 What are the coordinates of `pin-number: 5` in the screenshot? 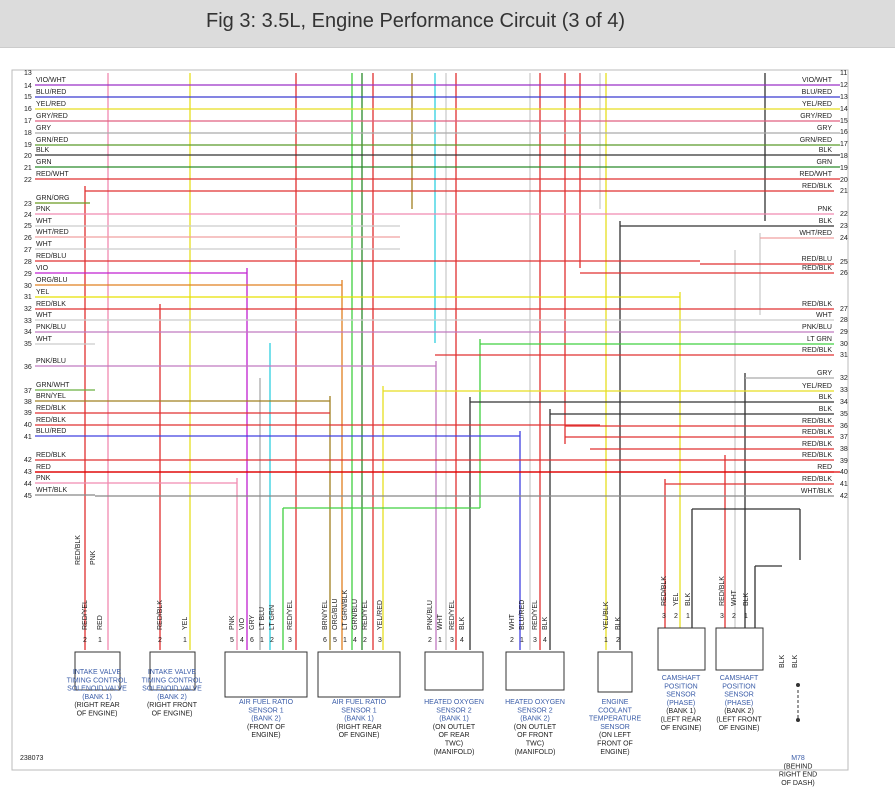 It's located at (335, 640).